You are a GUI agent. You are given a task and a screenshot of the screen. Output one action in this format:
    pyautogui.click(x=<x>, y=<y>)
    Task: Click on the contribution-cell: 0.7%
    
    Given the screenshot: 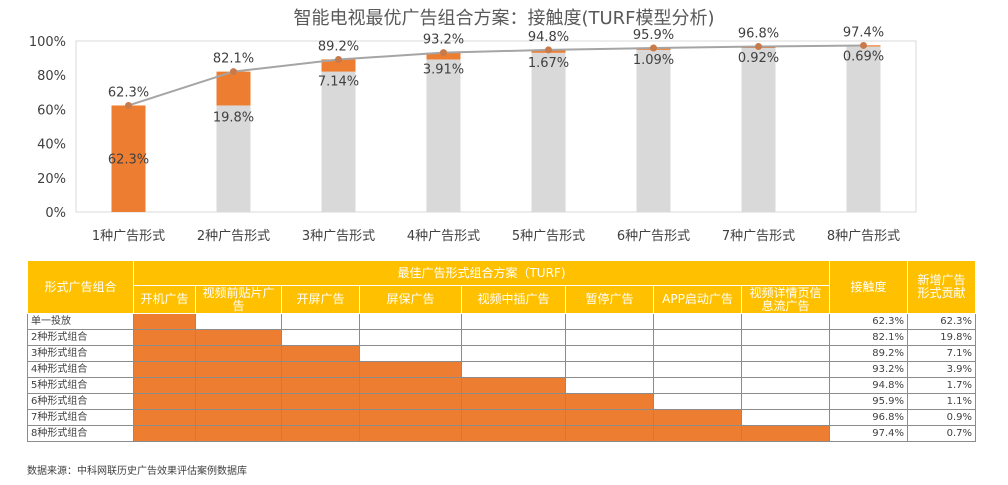 What is the action you would take?
    pyautogui.click(x=941, y=433)
    